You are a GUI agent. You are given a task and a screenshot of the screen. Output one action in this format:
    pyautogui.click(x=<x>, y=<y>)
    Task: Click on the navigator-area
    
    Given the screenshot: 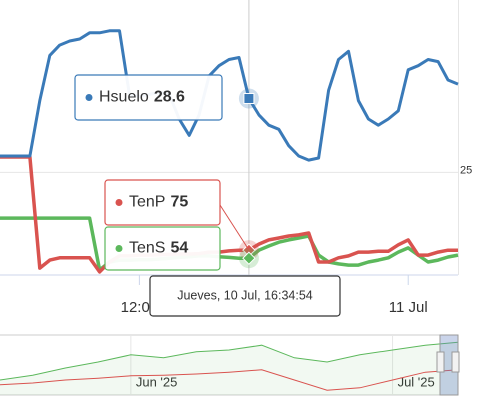 What is the action you would take?
    pyautogui.click(x=229, y=368)
    